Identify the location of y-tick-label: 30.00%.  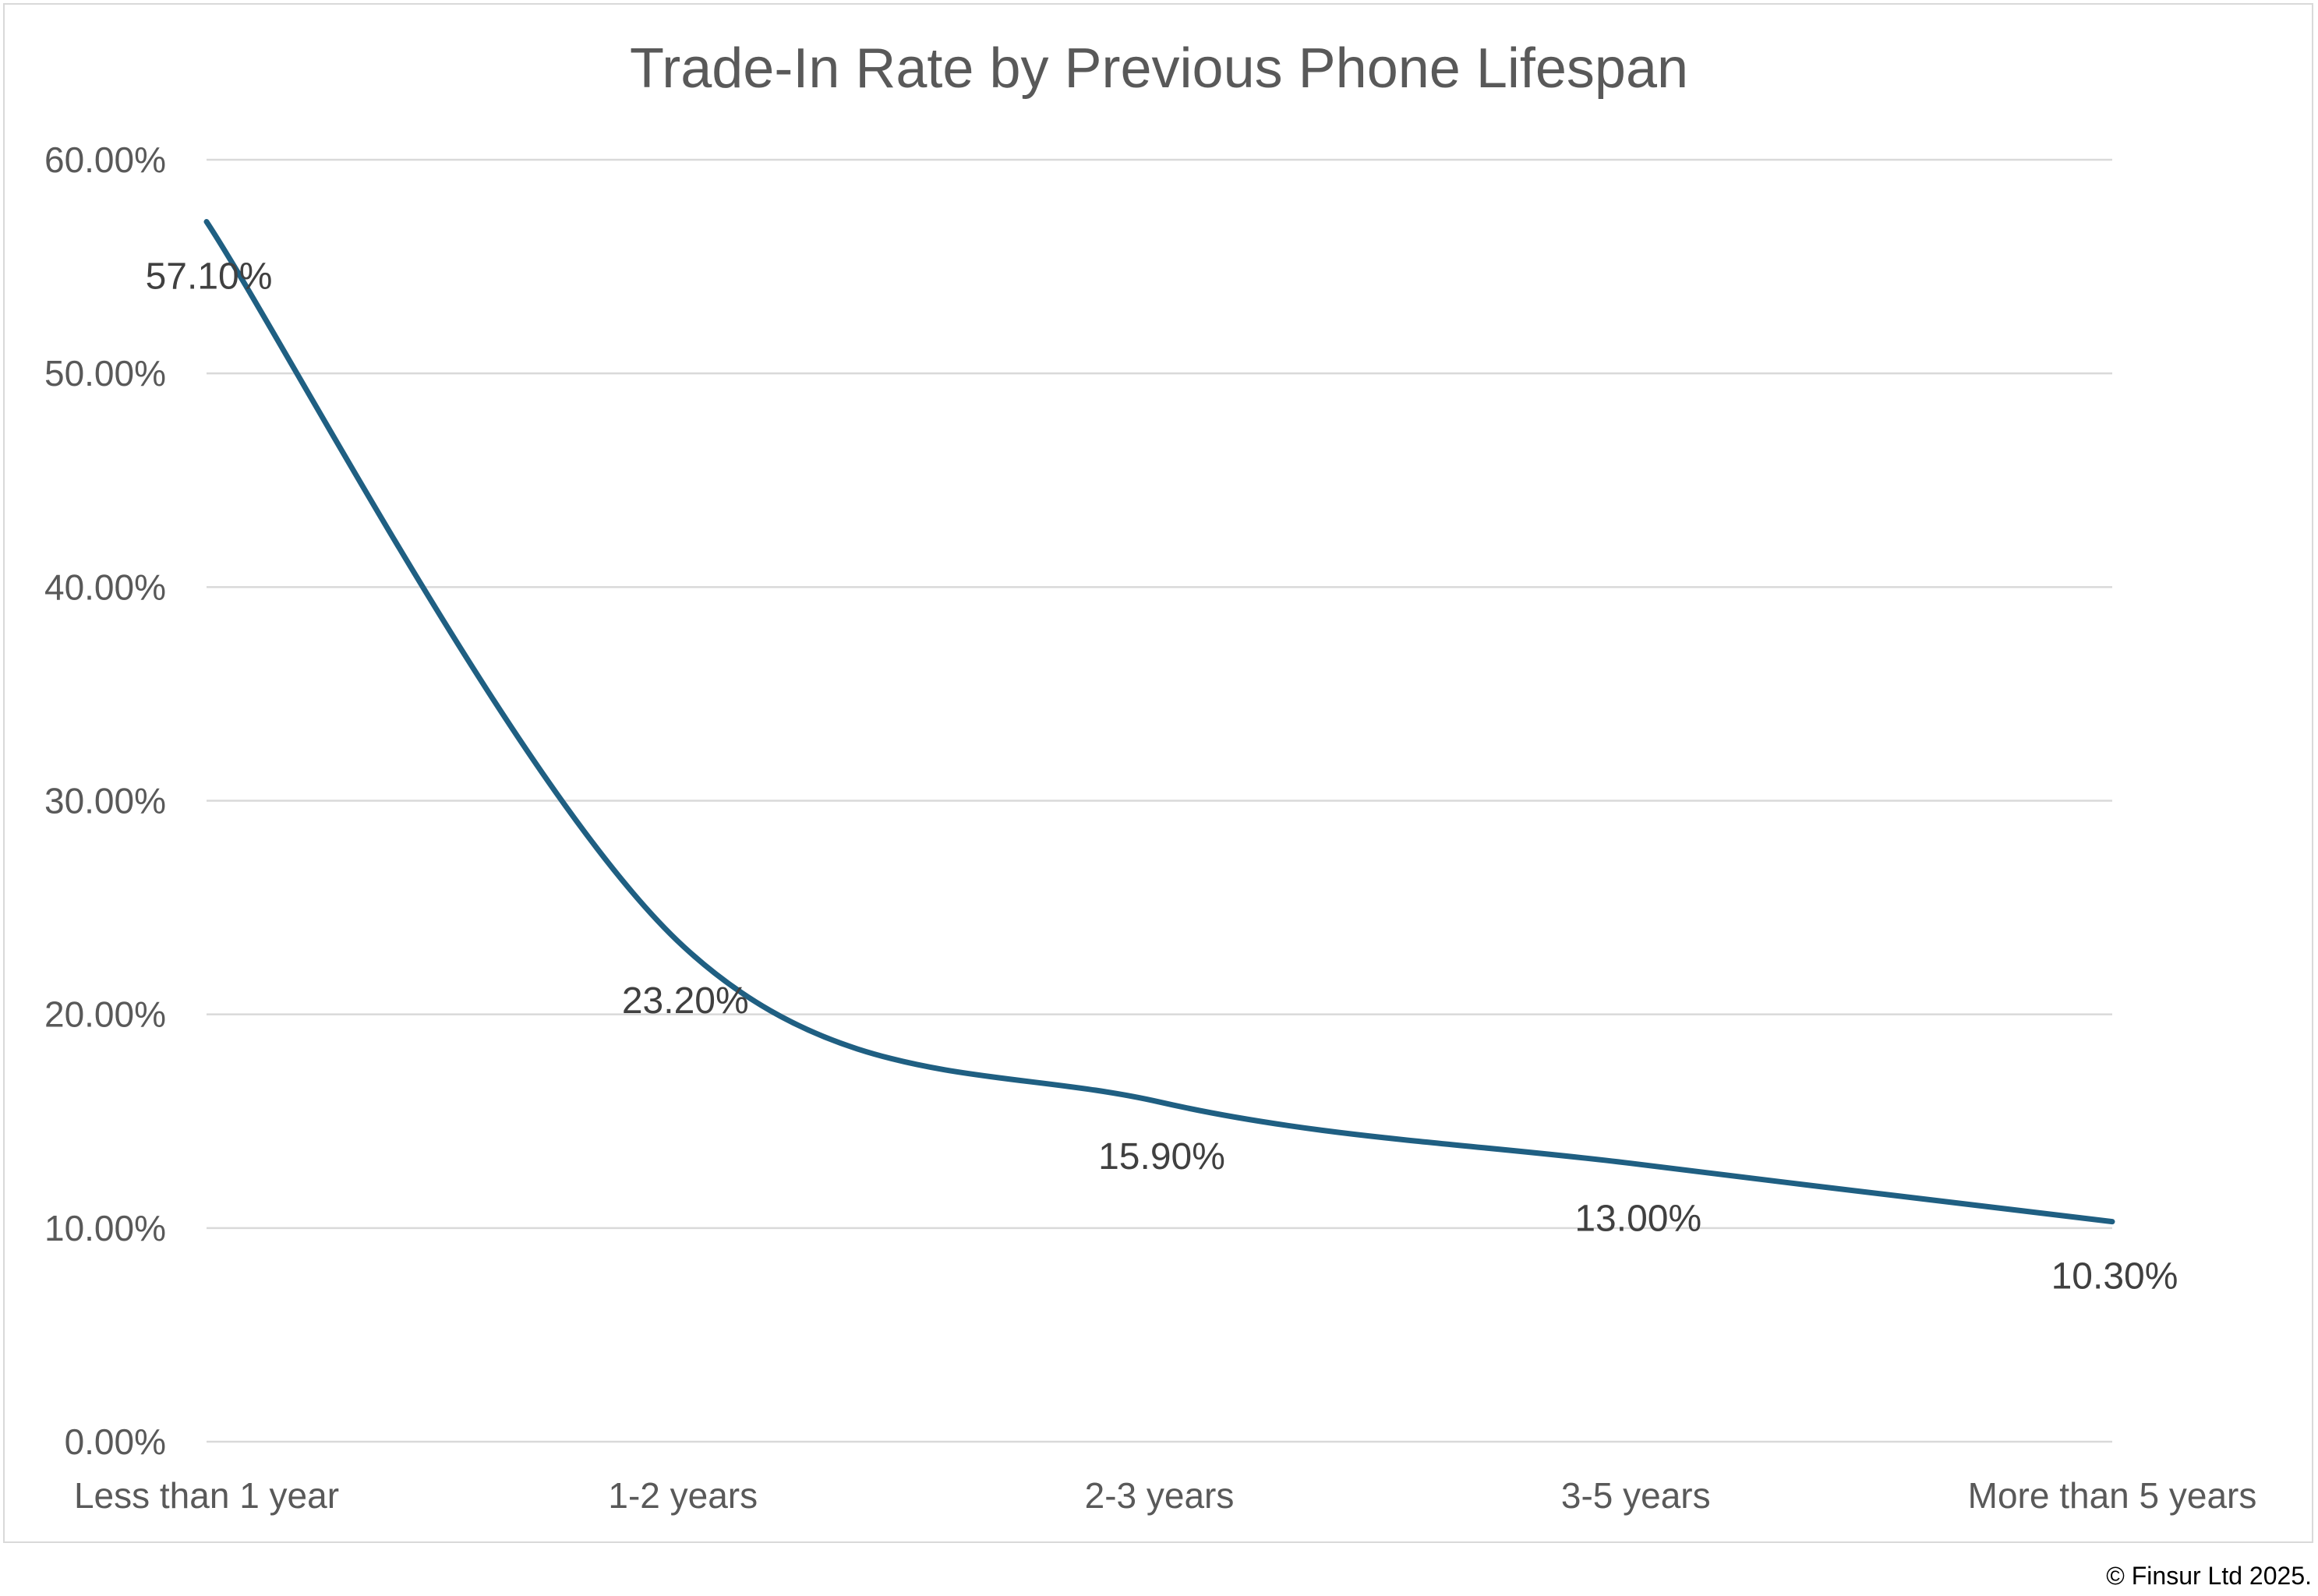
(105, 801).